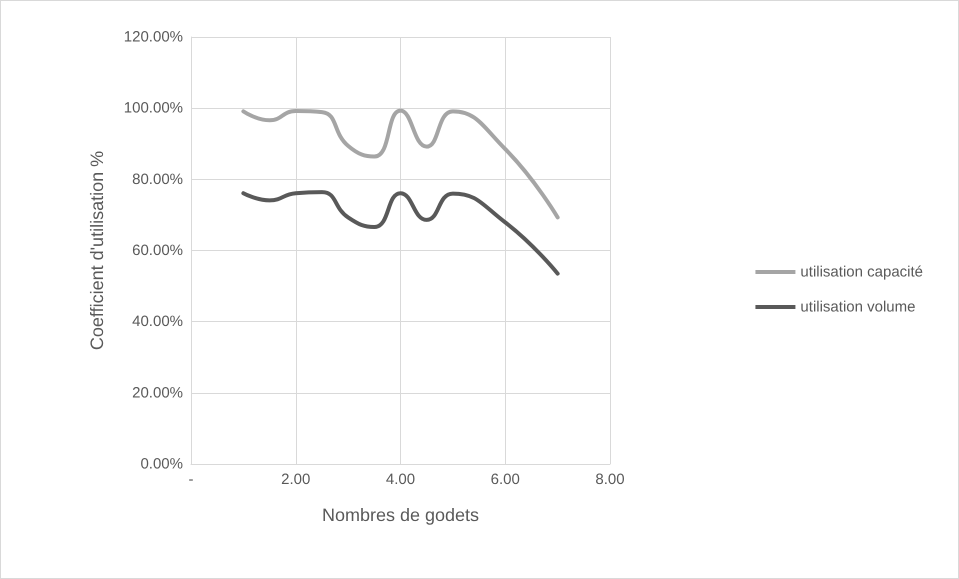  I want to click on y-tick-label: 20.00%, so click(157, 393).